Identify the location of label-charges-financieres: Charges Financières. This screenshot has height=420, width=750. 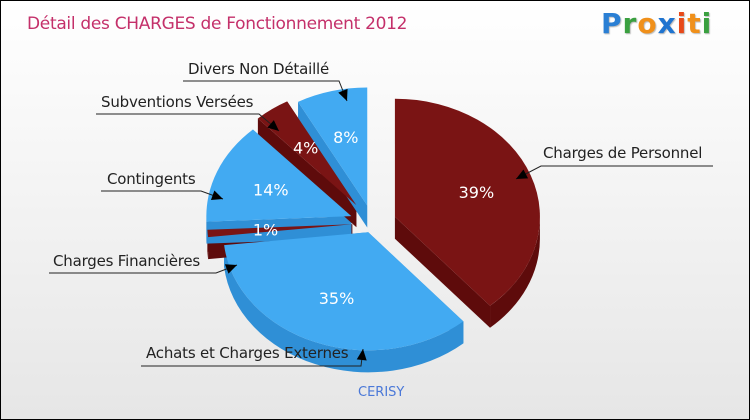
(127, 261).